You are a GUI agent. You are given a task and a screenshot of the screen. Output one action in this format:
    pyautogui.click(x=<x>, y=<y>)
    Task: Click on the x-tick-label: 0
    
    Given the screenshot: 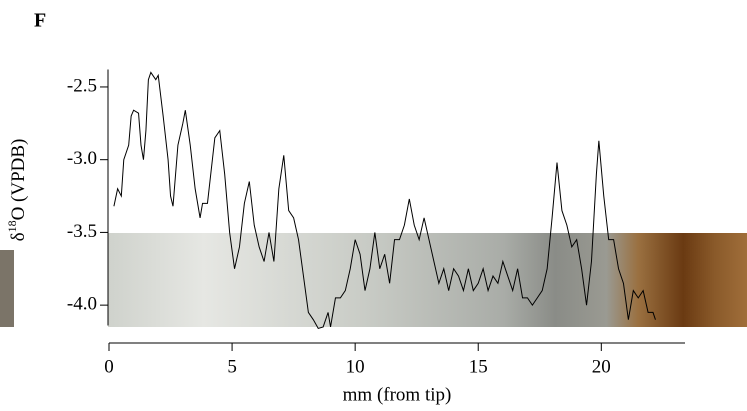 What is the action you would take?
    pyautogui.click(x=109, y=366)
    